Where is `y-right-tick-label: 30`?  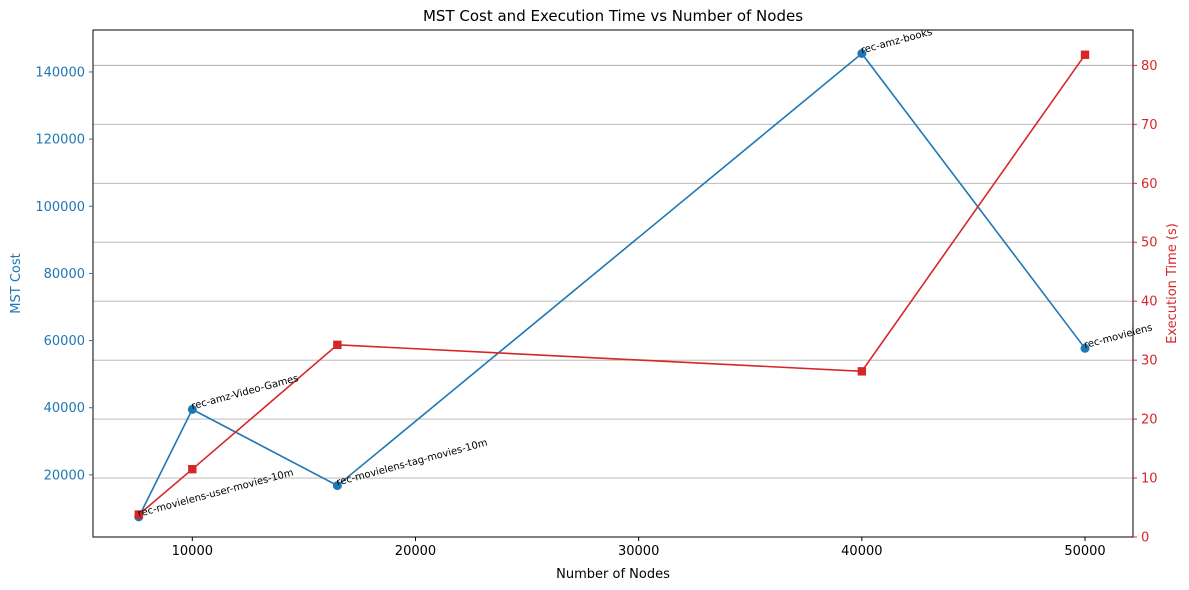
y-right-tick-label: 30 is located at coordinates (1149, 361).